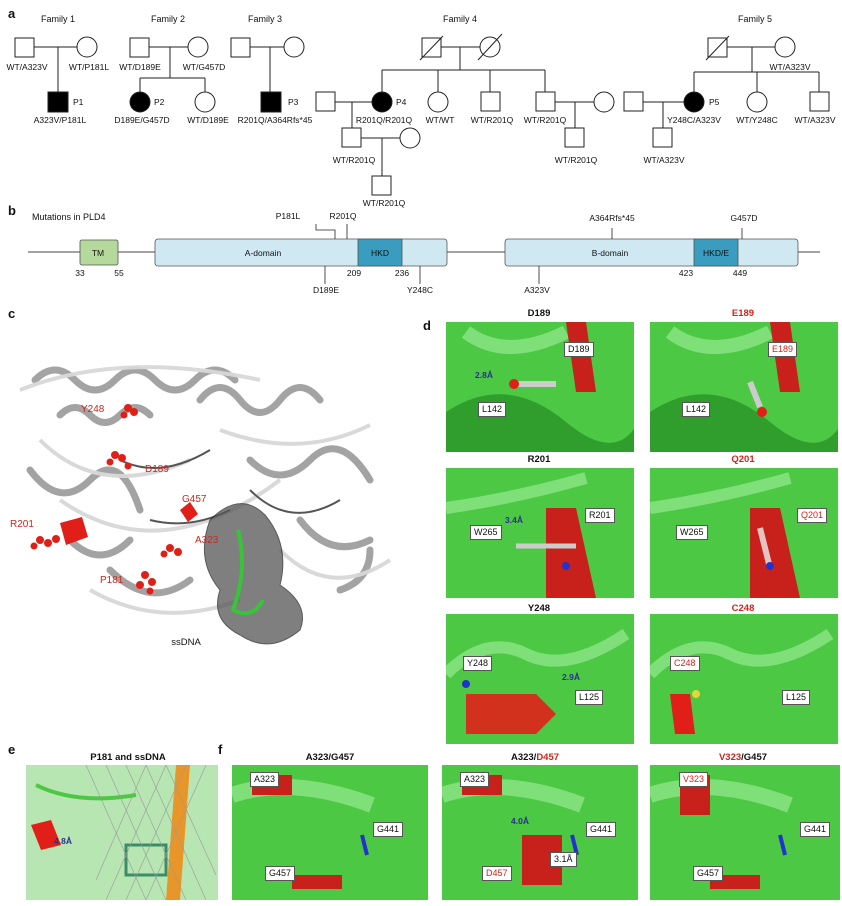 The image size is (842, 906). I want to click on panel-d-q201-image, so click(744, 533).